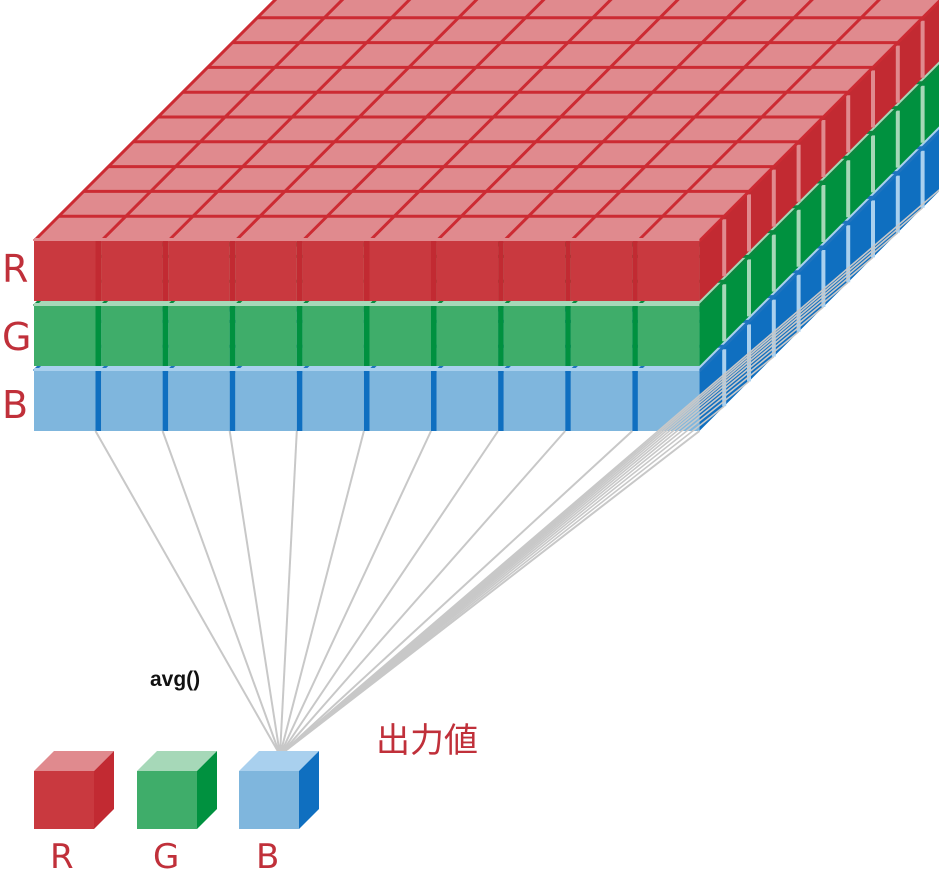 This screenshot has height=879, width=939. I want to click on channel-label-g: G, so click(16, 337).